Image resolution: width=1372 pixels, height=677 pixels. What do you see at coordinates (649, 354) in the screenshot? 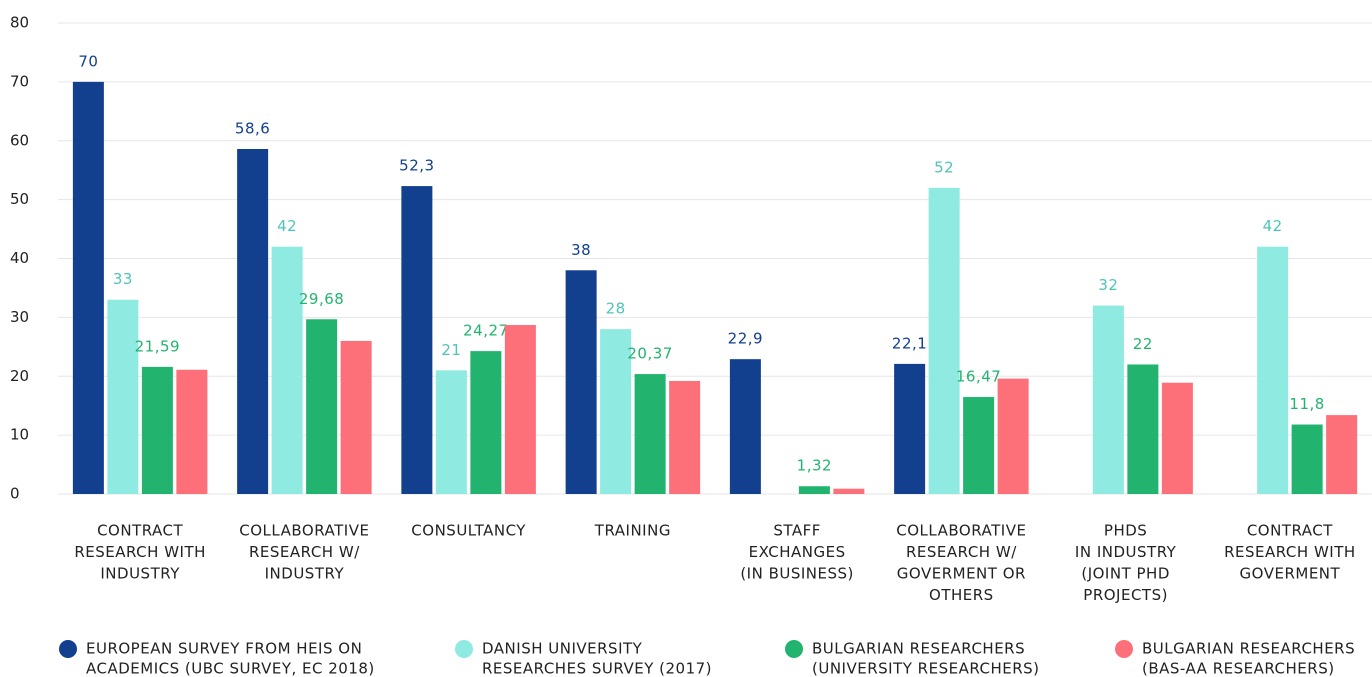
I see `data-label: 20,37` at bounding box center [649, 354].